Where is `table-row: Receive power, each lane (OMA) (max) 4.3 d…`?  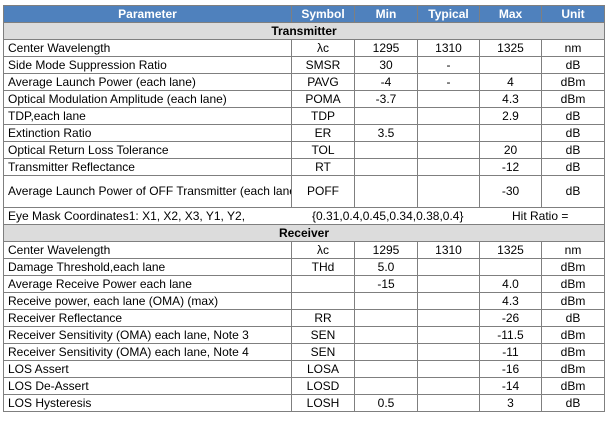
table-row: Receive power, each lane (OMA) (max) 4.3 d… is located at coordinates (304, 301).